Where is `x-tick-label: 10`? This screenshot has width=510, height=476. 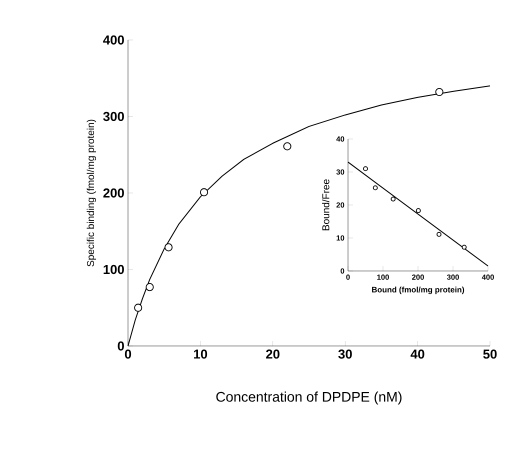
x-tick-label: 10 is located at coordinates (201, 354).